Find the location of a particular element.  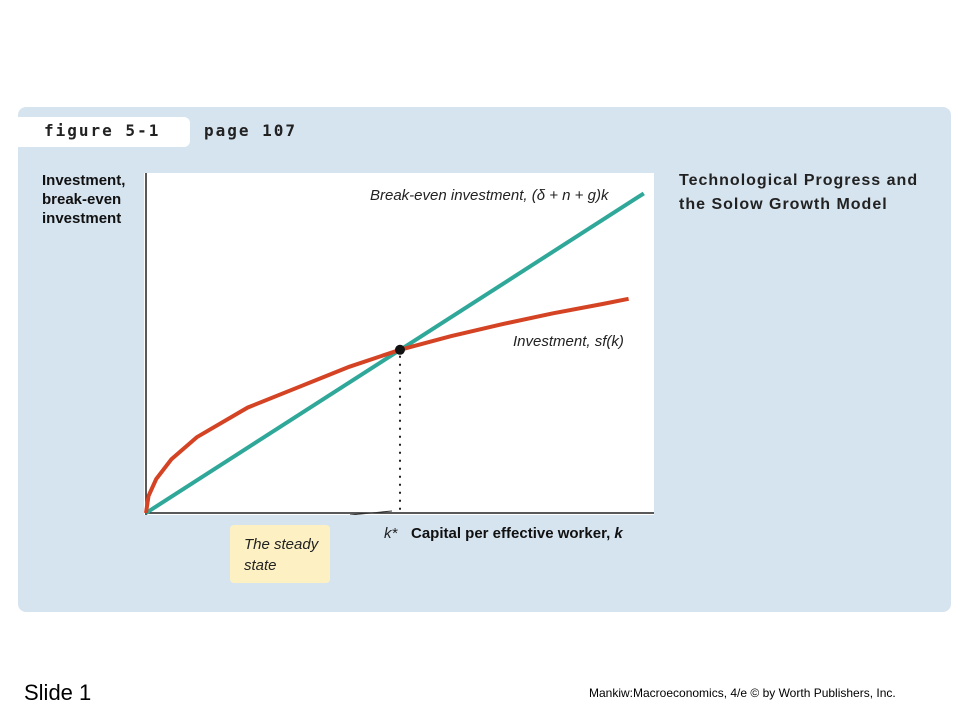

y-axis-label: Investment, break-even investment is located at coordinates (84, 199).